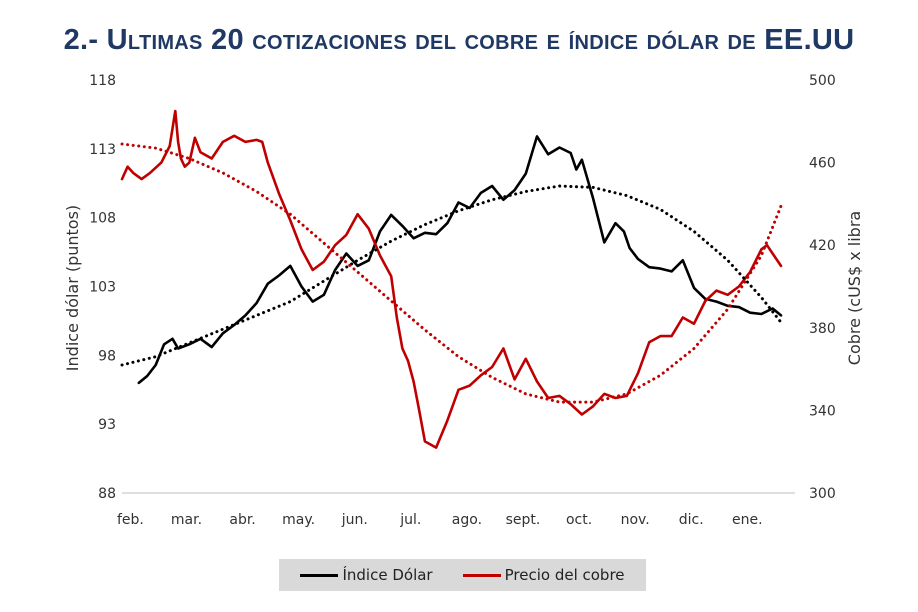 The image size is (918, 612). Describe the element at coordinates (298, 520) in the screenshot. I see `x-tick-label: may.` at that location.